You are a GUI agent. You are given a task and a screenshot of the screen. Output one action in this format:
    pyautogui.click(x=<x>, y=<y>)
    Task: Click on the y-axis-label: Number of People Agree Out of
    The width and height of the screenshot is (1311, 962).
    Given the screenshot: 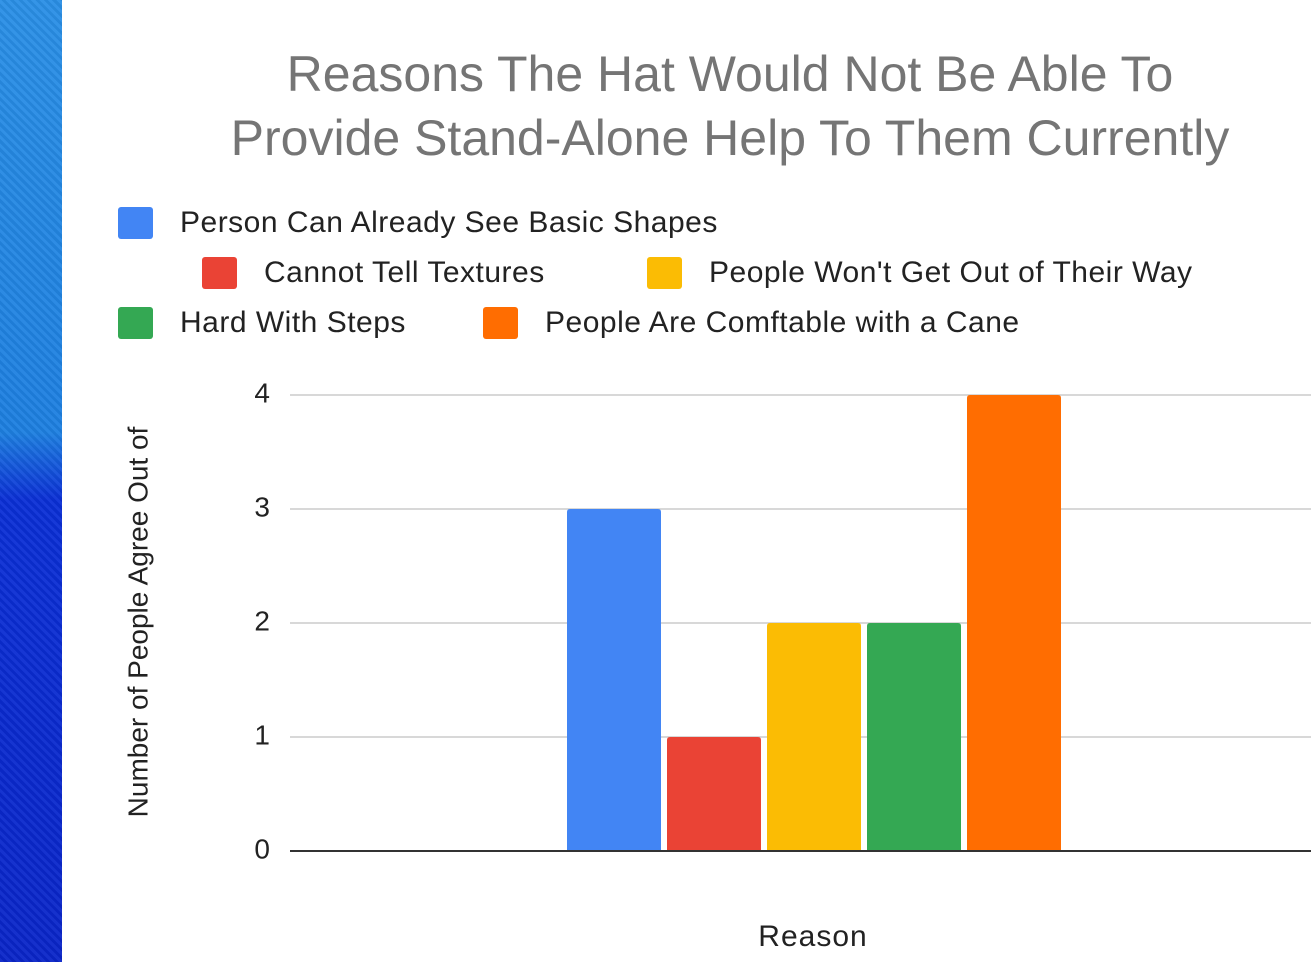 What is the action you would take?
    pyautogui.click(x=137, y=621)
    